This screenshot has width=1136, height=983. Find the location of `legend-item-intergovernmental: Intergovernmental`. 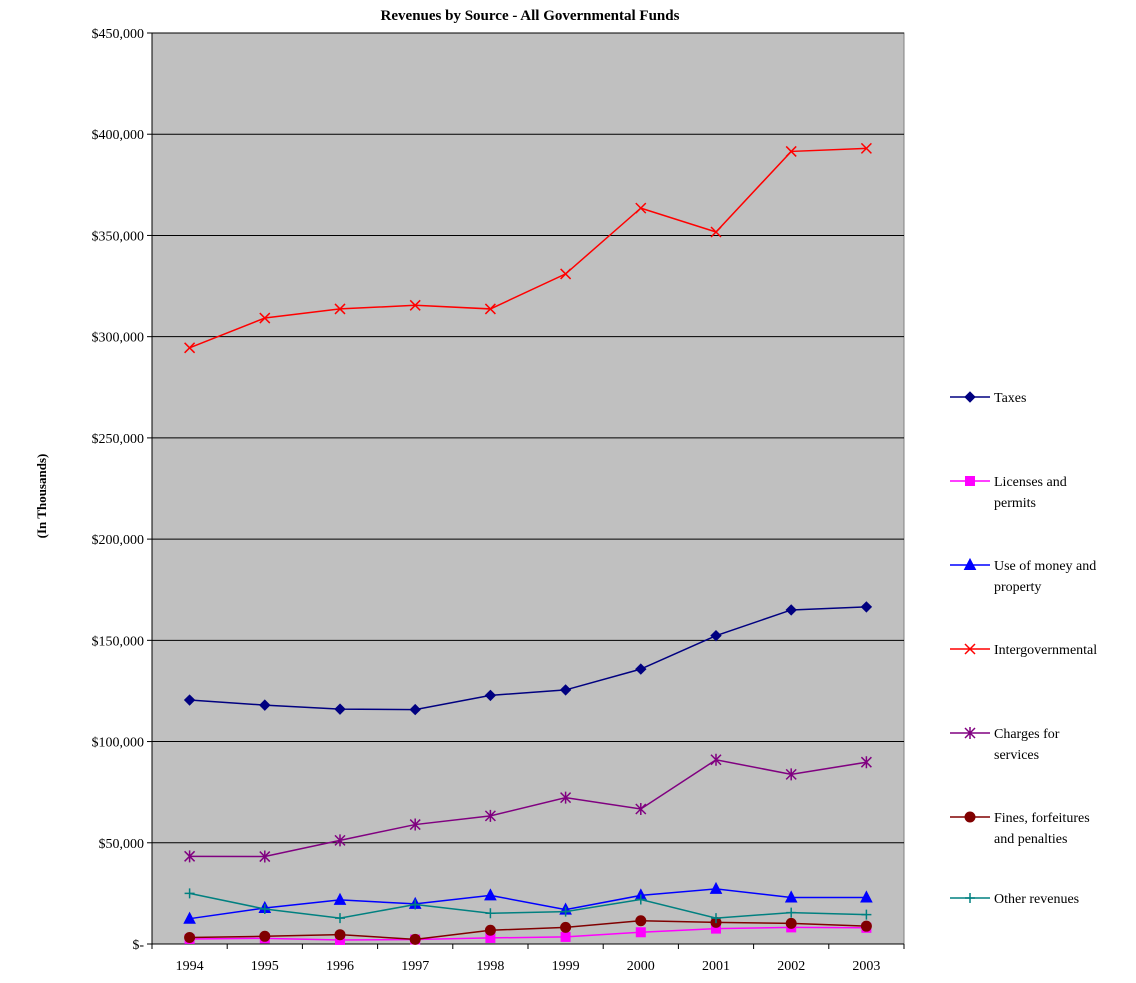

legend-item-intergovernmental: Intergovernmental is located at coordinates (1023, 650).